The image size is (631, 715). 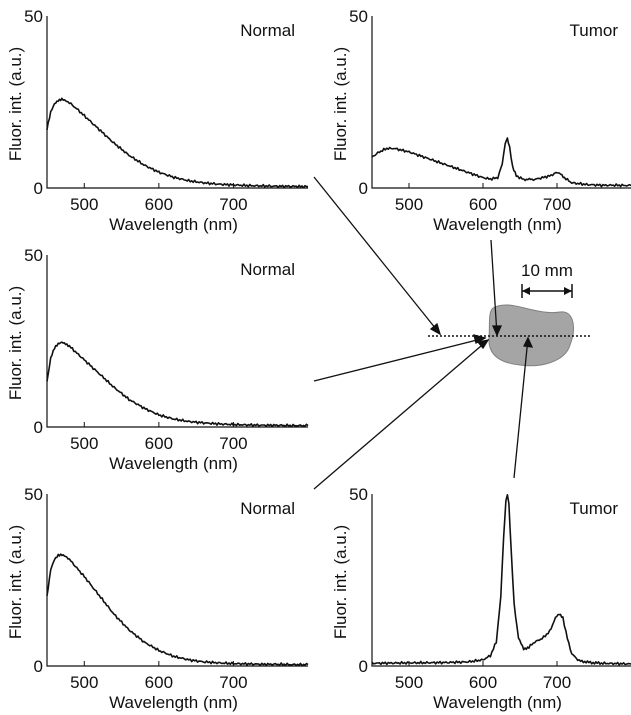 I want to click on arrow-tumor-top, so click(x=494, y=287).